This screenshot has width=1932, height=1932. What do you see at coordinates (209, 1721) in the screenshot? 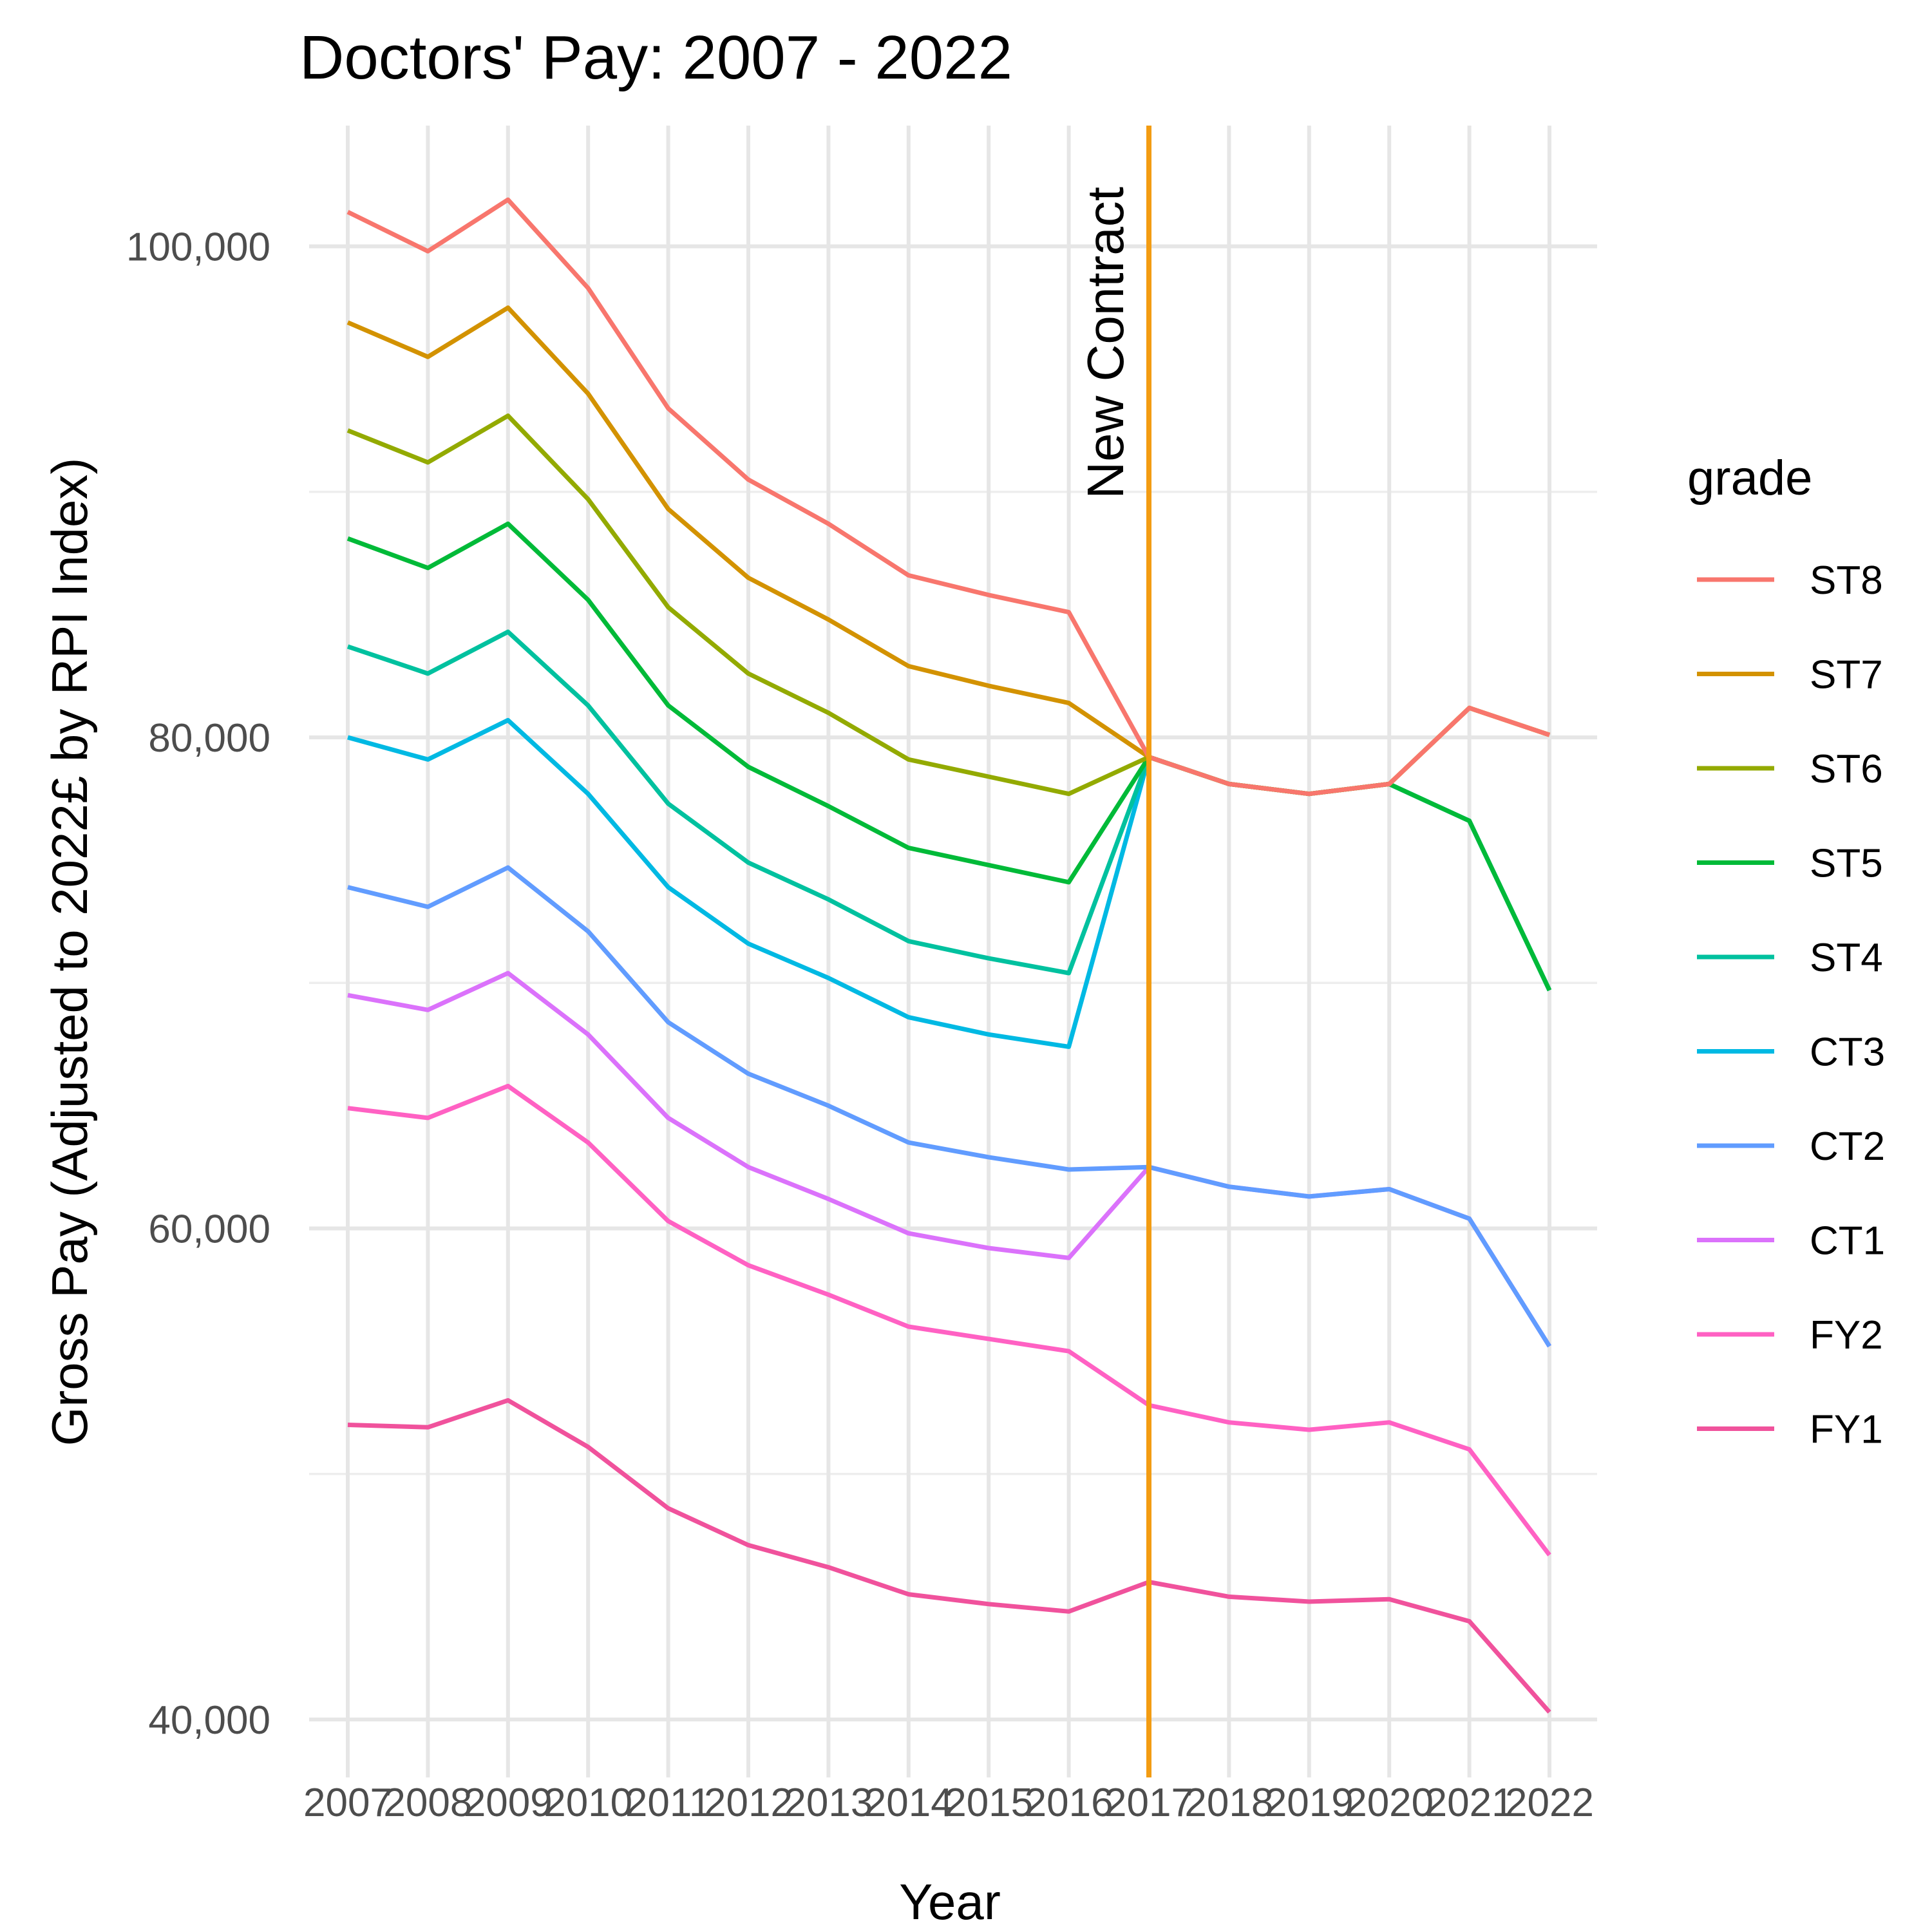
I see `y-tick-label: 40,000` at bounding box center [209, 1721].